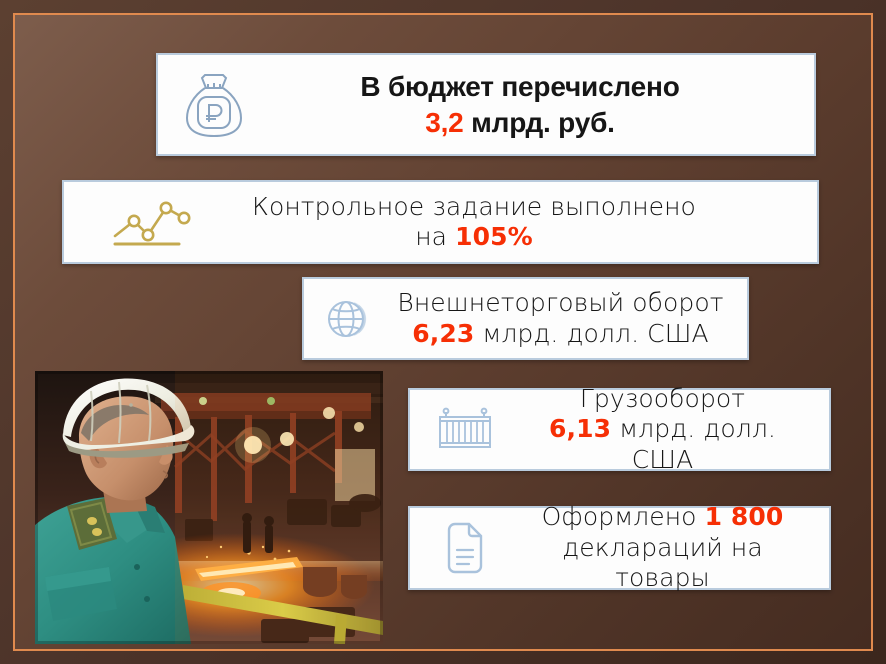 This screenshot has height=664, width=886. I want to click on control-task-line-2: на 105%, so click(474, 237).